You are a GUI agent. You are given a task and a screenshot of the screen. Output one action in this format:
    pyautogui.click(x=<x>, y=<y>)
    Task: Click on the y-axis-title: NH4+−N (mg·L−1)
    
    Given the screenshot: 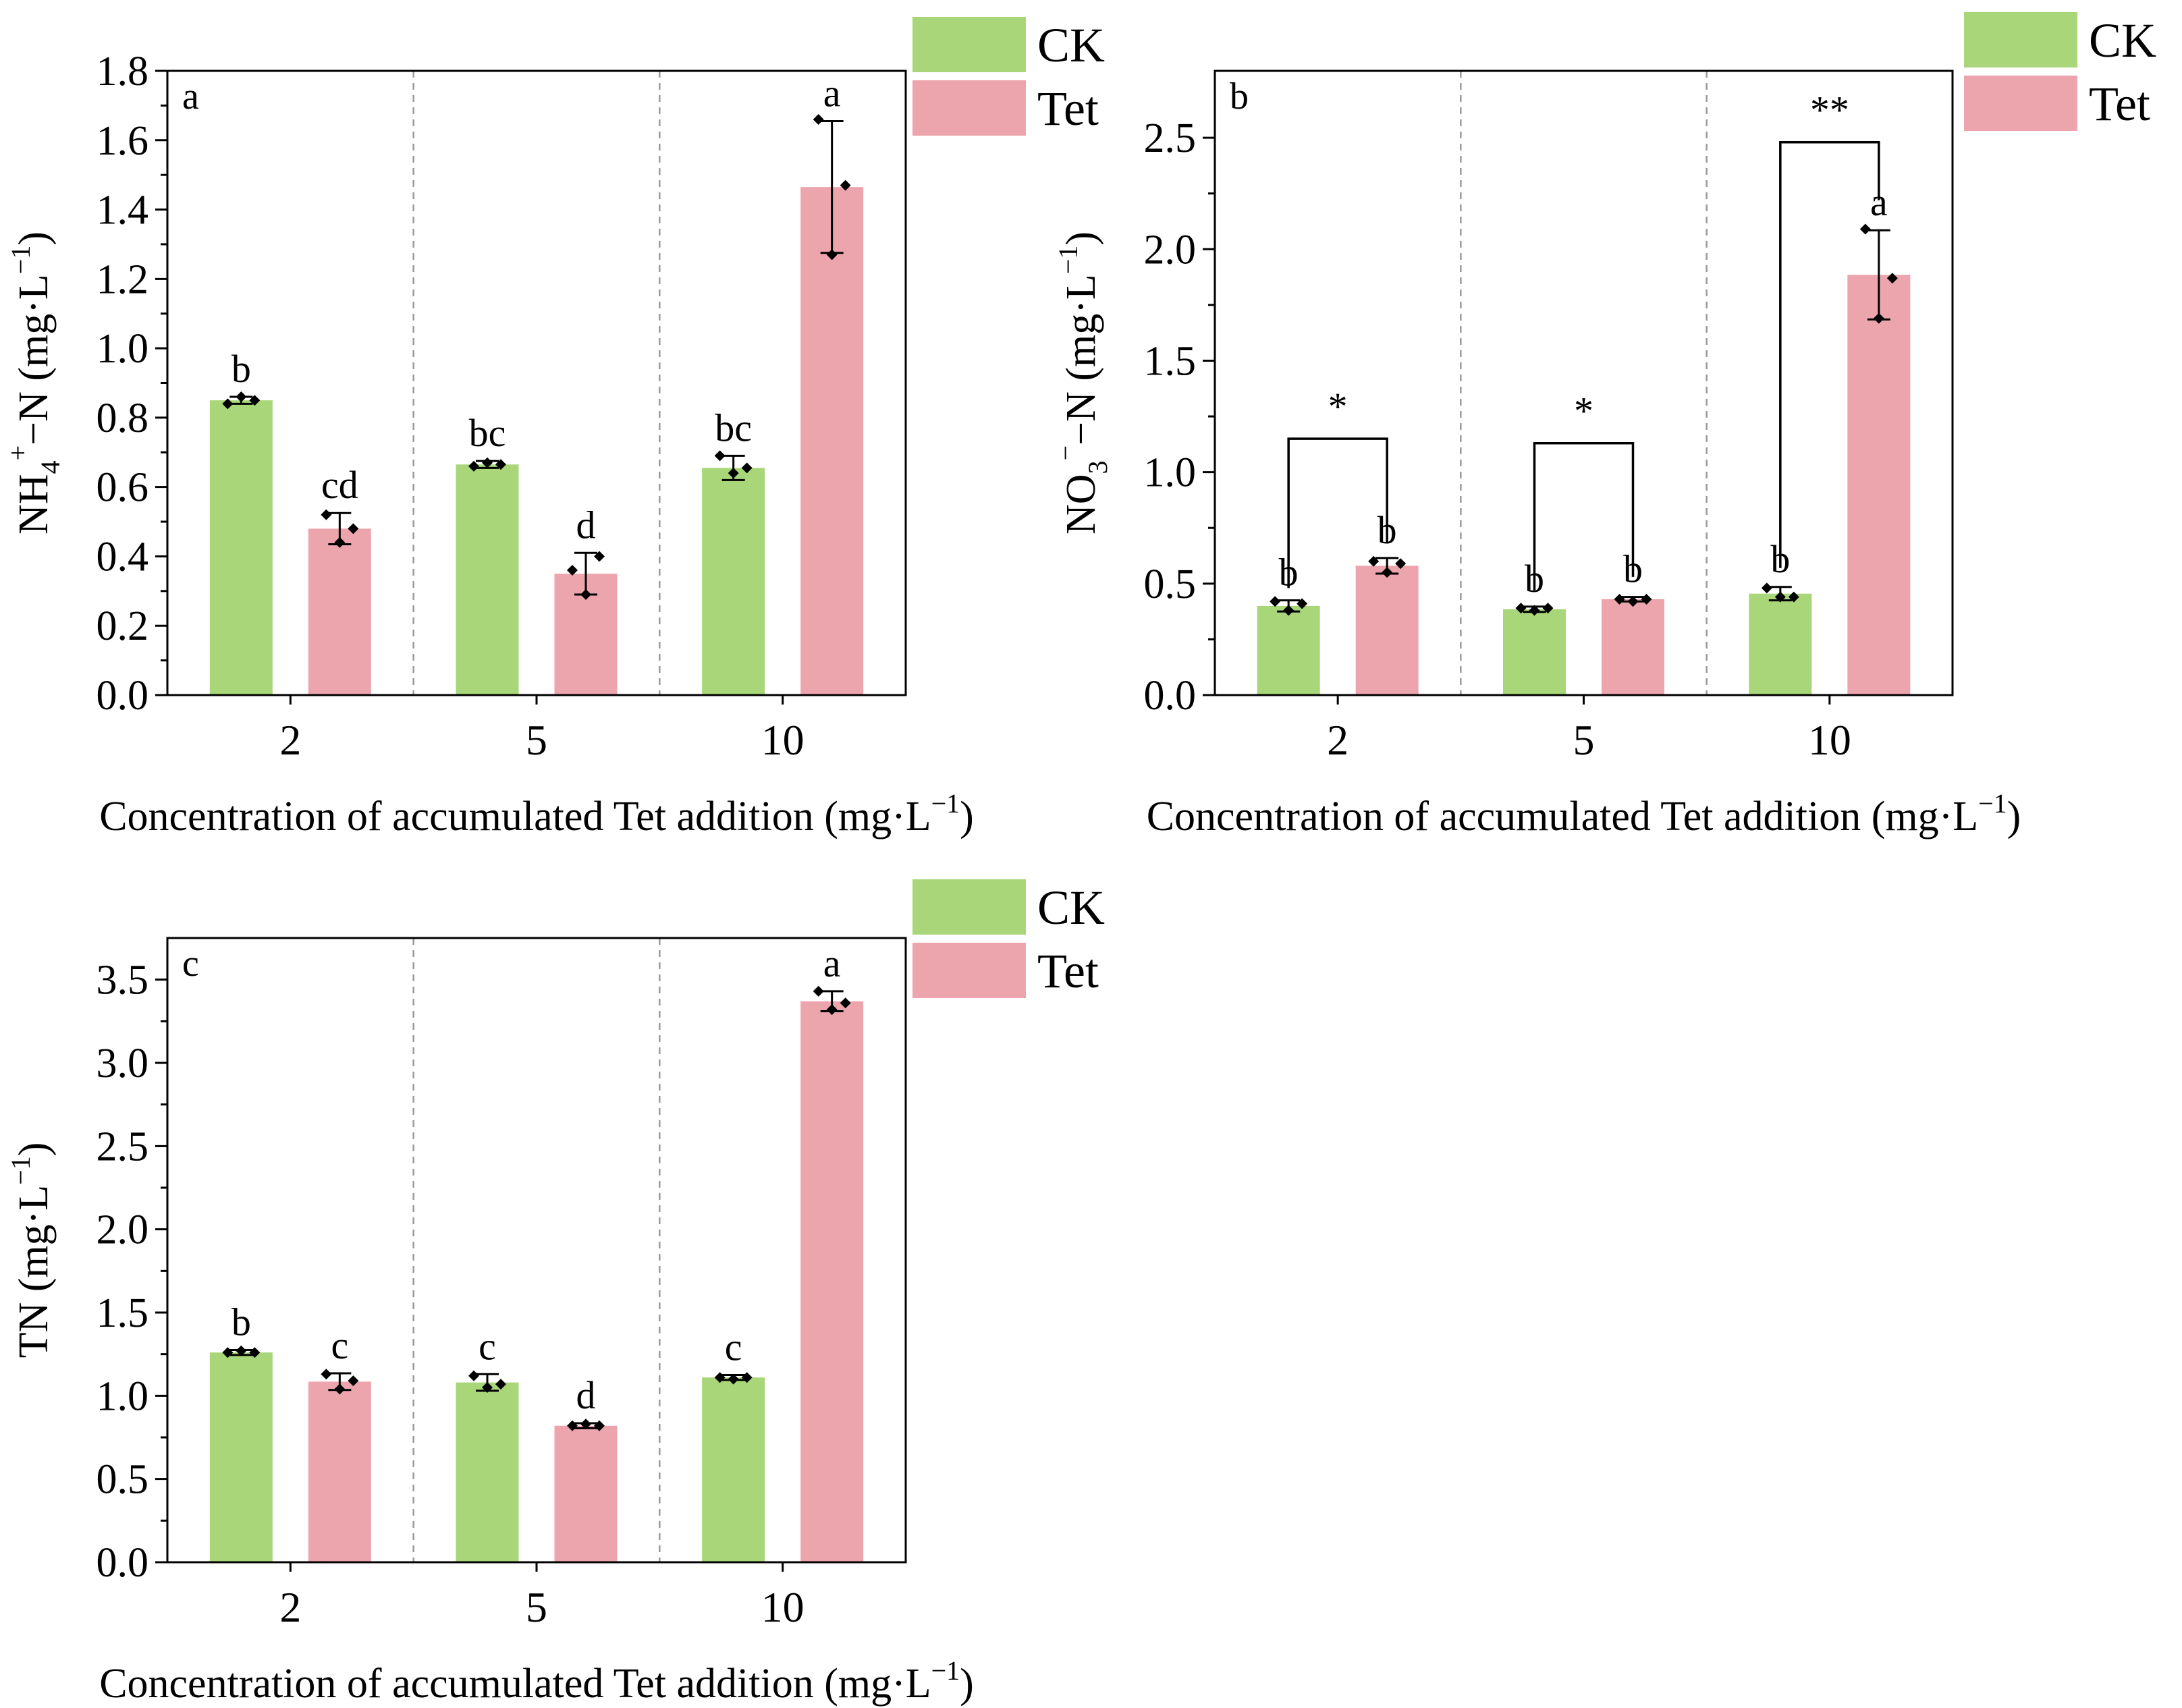 What is the action you would take?
    pyautogui.click(x=34, y=382)
    